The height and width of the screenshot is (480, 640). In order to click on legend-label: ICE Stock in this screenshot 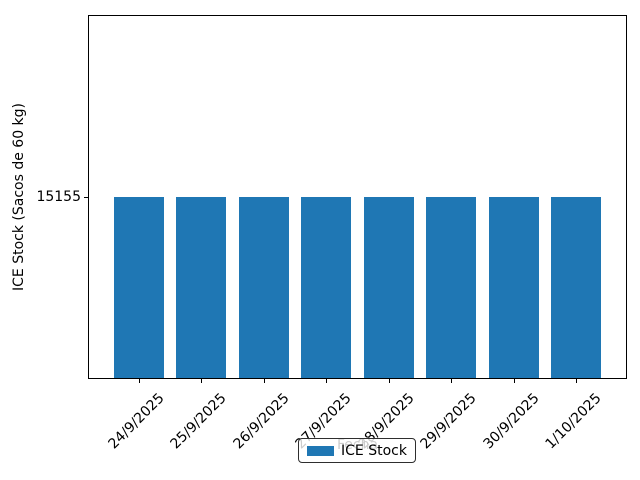, I will do `click(374, 450)`.